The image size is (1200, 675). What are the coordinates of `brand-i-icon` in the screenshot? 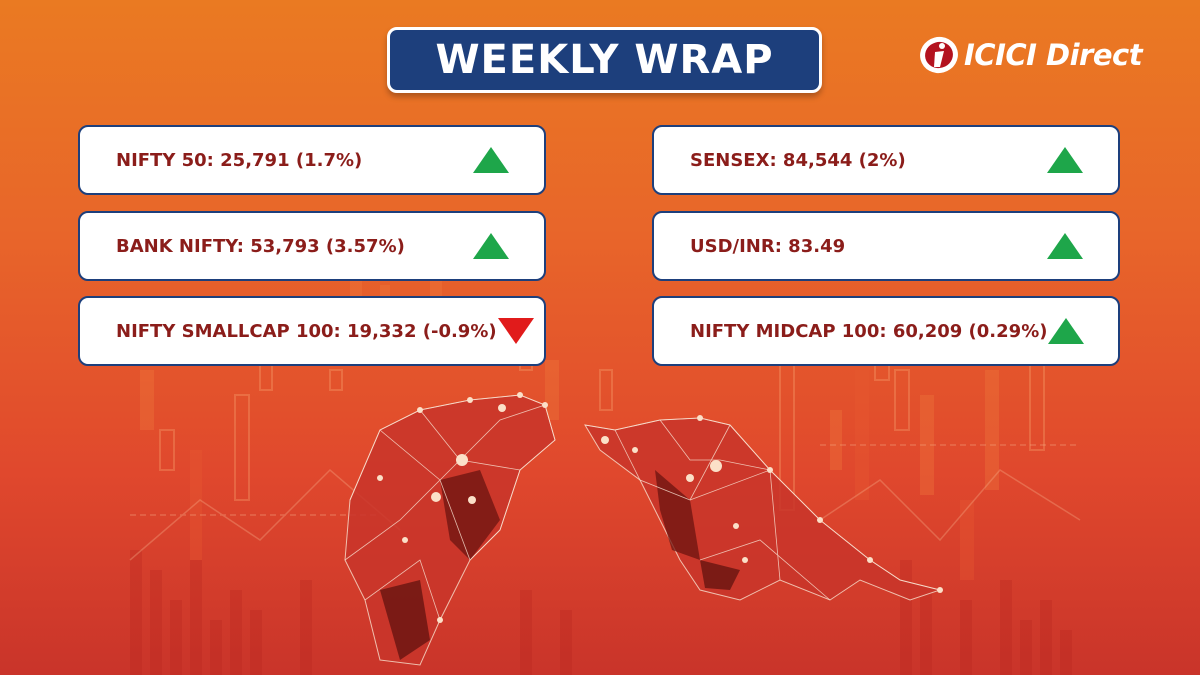 It's located at (939, 55).